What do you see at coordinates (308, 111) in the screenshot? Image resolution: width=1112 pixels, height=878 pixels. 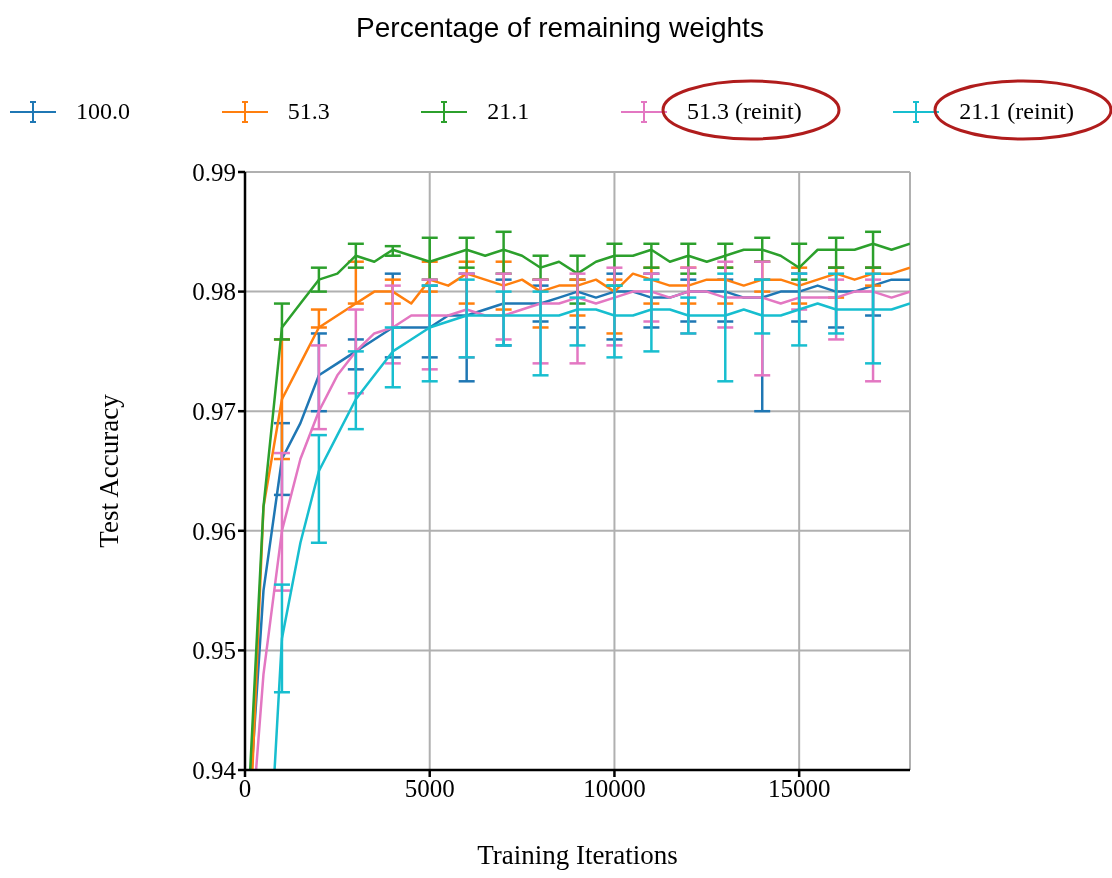 I see `legend-label: 51.3` at bounding box center [308, 111].